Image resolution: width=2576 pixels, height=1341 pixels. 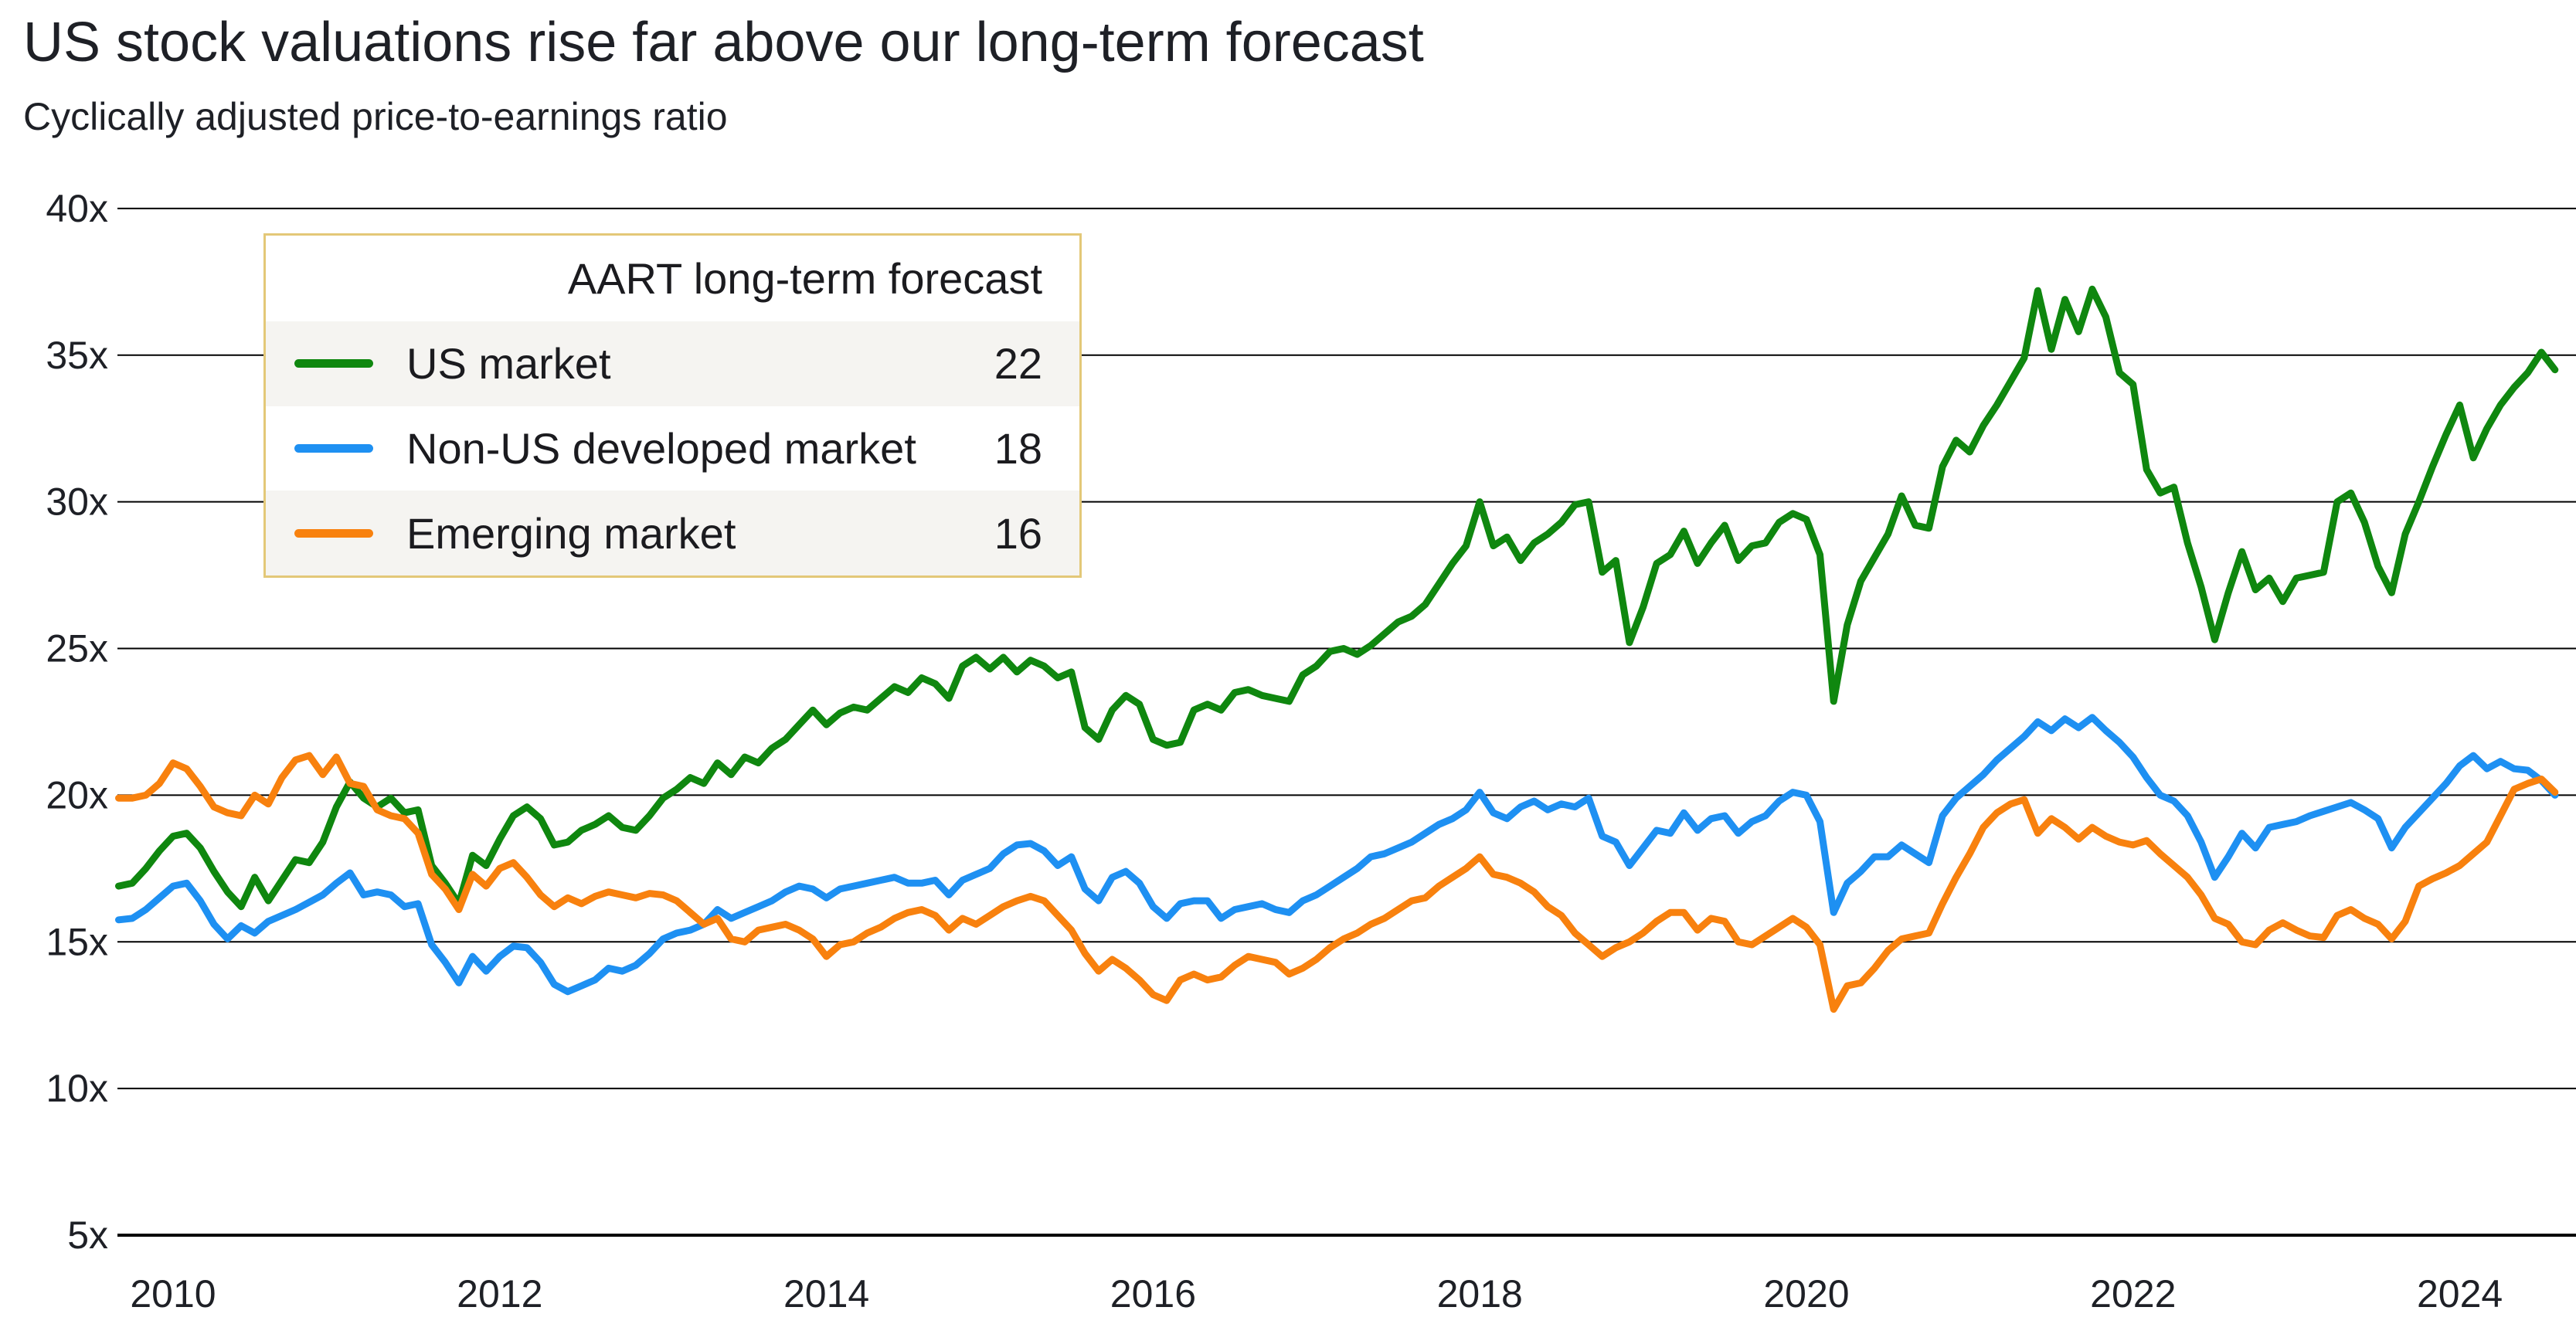 What do you see at coordinates (1806, 1294) in the screenshot?
I see `x-tick-label: 2020` at bounding box center [1806, 1294].